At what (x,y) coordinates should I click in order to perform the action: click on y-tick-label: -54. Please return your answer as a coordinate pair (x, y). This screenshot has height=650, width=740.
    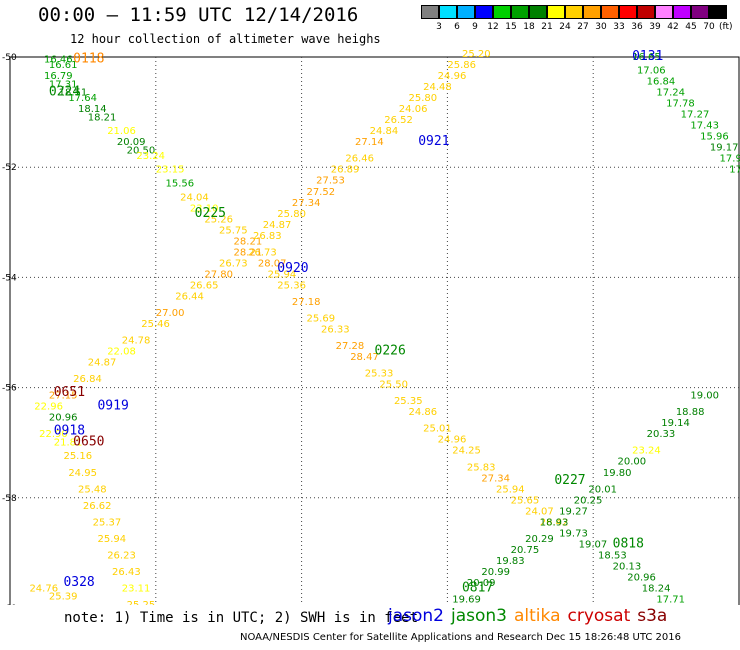
    Looking at the image, I should click on (9, 278).